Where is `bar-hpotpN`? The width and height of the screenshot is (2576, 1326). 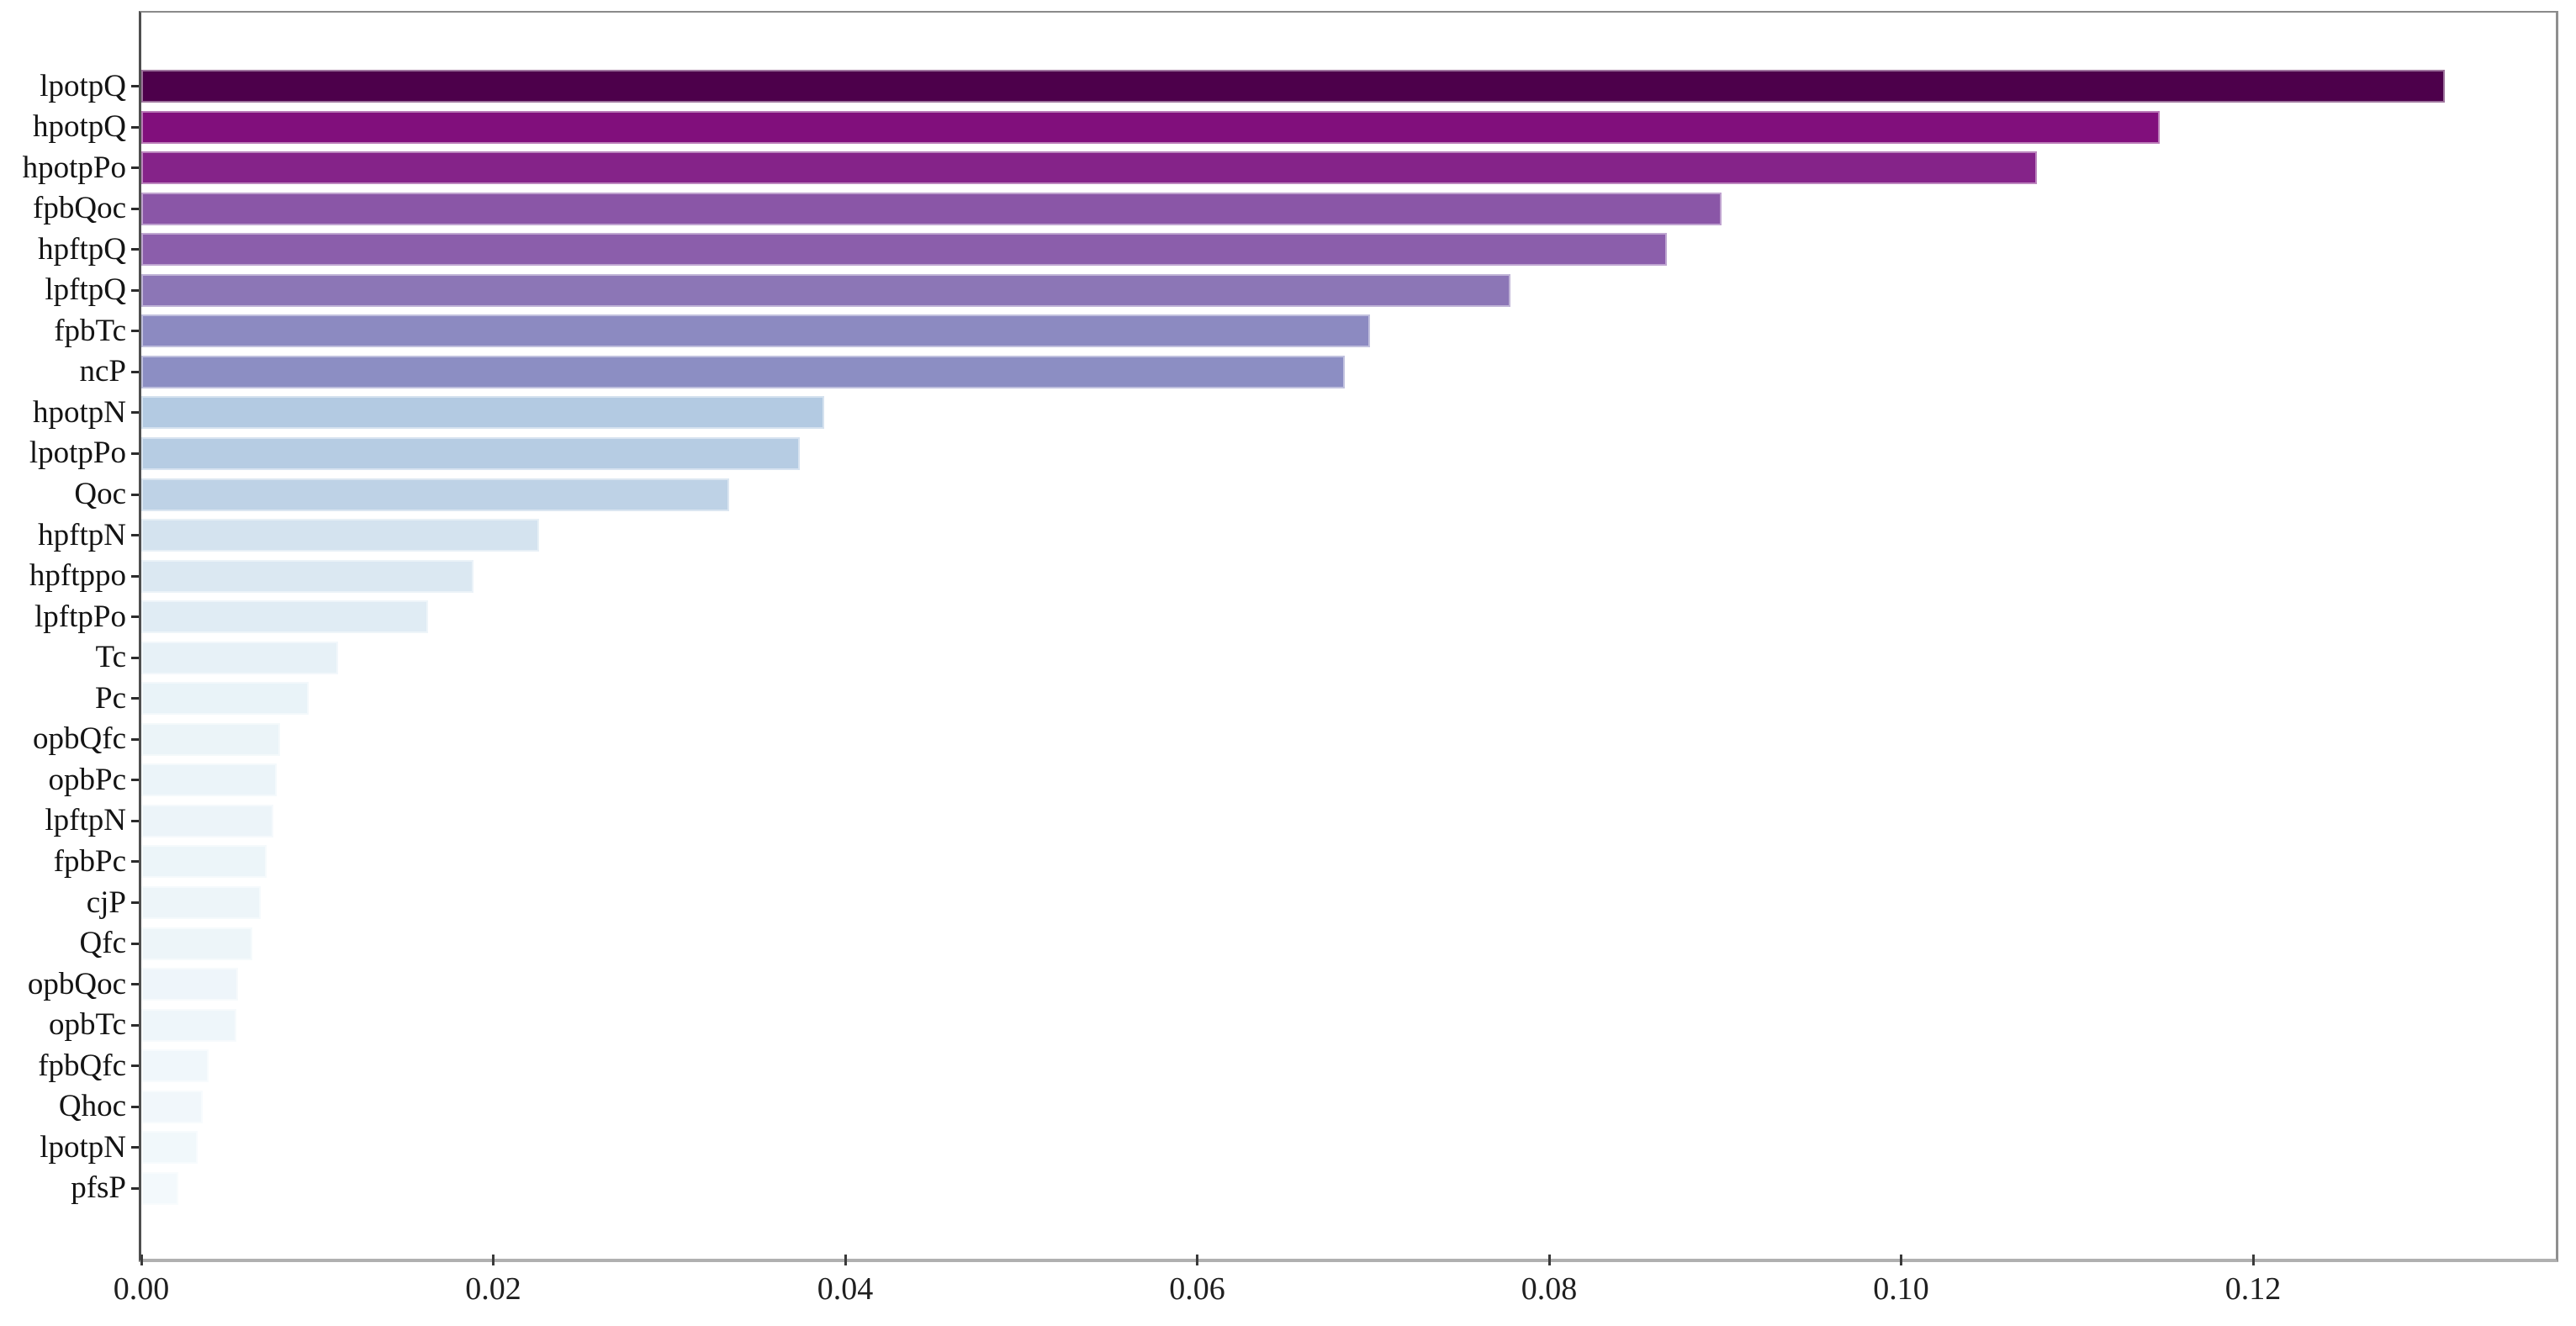
bar-hpotpN is located at coordinates (482, 413).